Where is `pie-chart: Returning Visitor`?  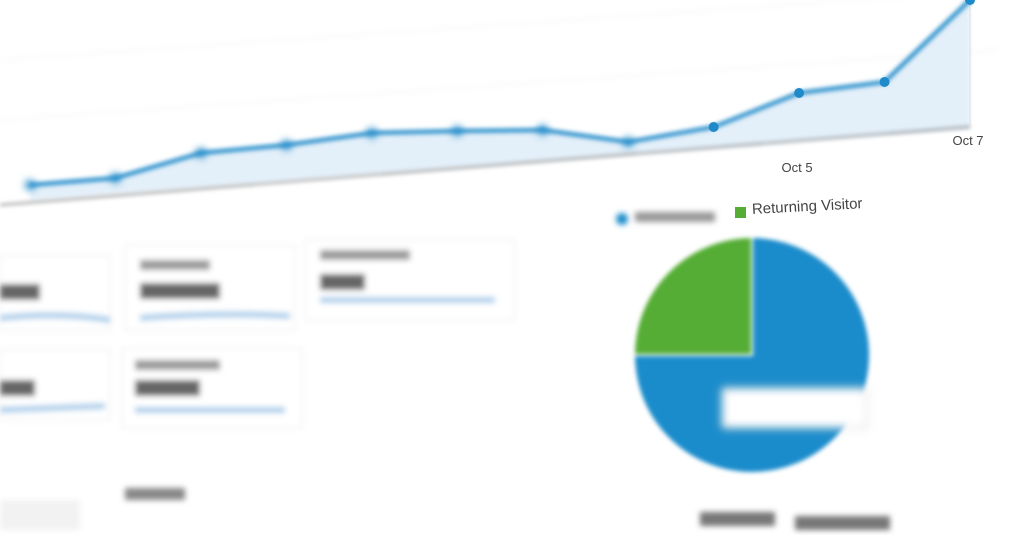
pie-chart: Returning Visitor is located at coordinates (751, 334).